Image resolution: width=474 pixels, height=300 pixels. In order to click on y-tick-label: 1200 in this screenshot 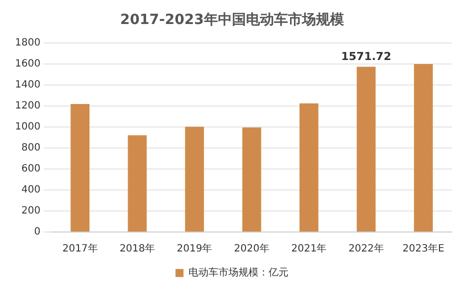, I will do `click(27, 106)`.